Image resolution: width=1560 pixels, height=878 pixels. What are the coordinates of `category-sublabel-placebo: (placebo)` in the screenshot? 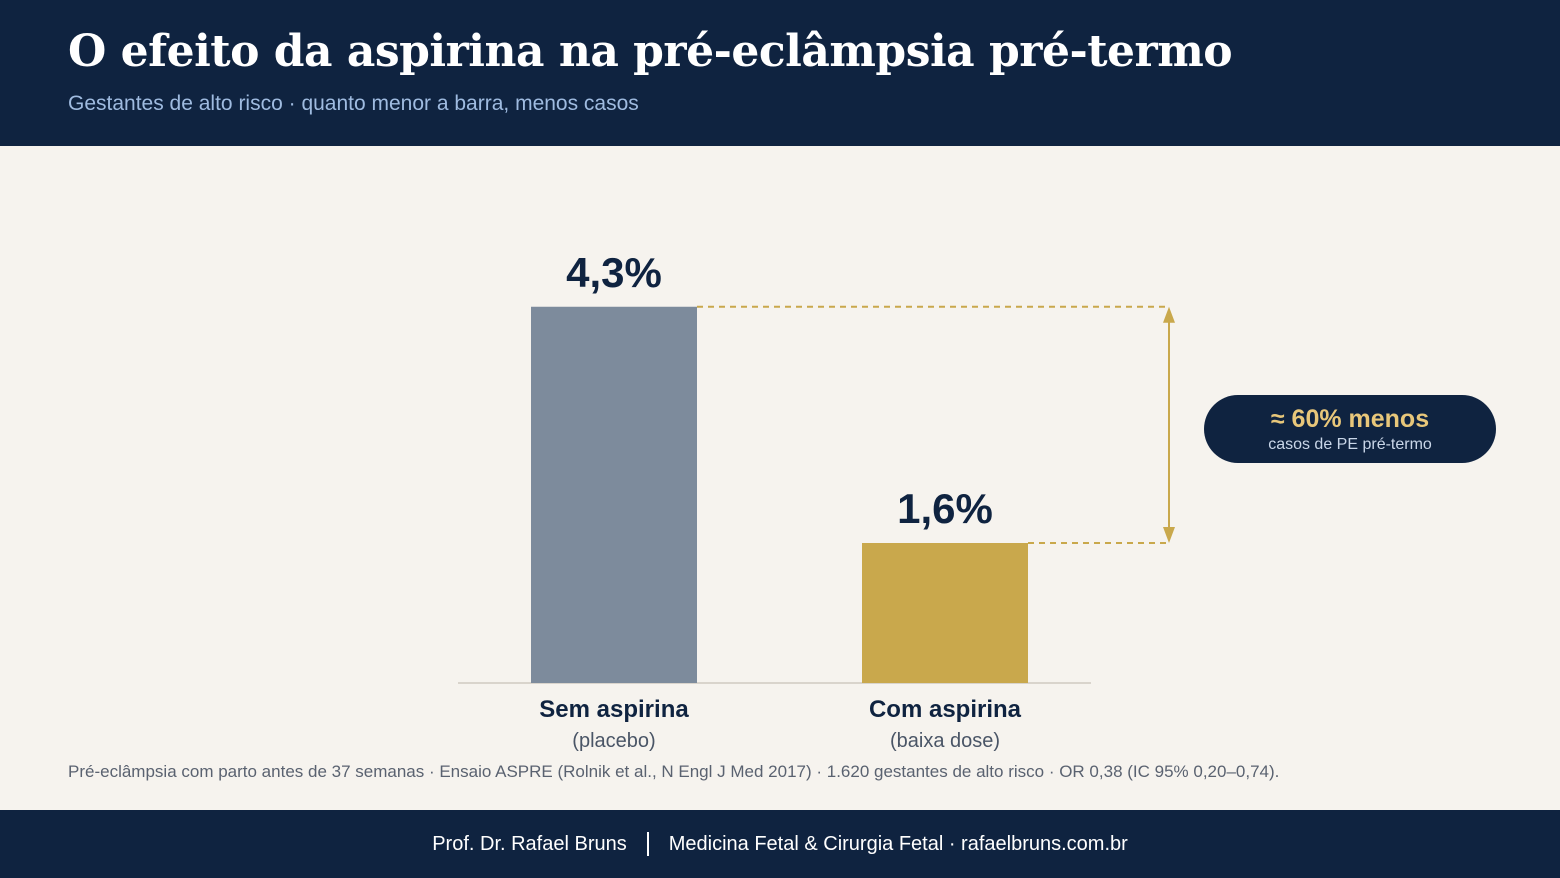 It's located at (613, 741).